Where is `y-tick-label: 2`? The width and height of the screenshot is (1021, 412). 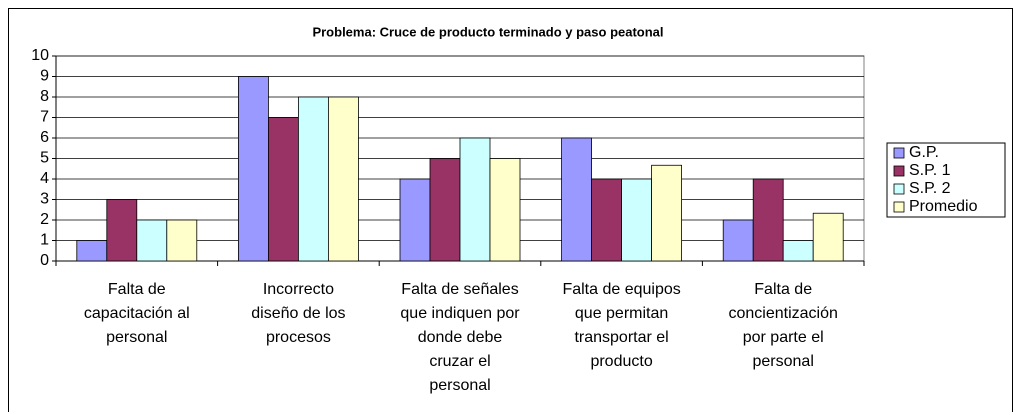
y-tick-label: 2 is located at coordinates (44, 219).